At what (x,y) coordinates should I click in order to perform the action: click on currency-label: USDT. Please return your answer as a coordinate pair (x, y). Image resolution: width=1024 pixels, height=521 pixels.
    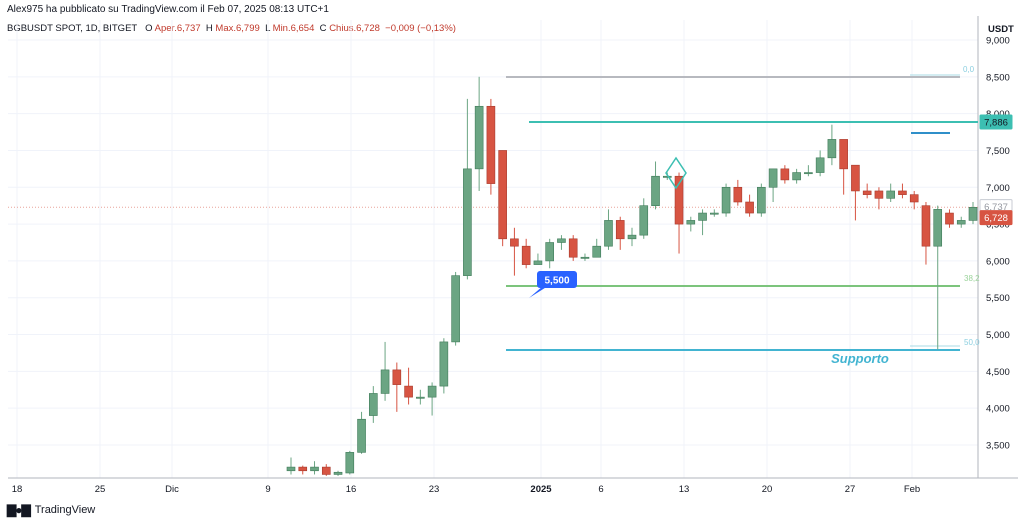
    Looking at the image, I should click on (1001, 29).